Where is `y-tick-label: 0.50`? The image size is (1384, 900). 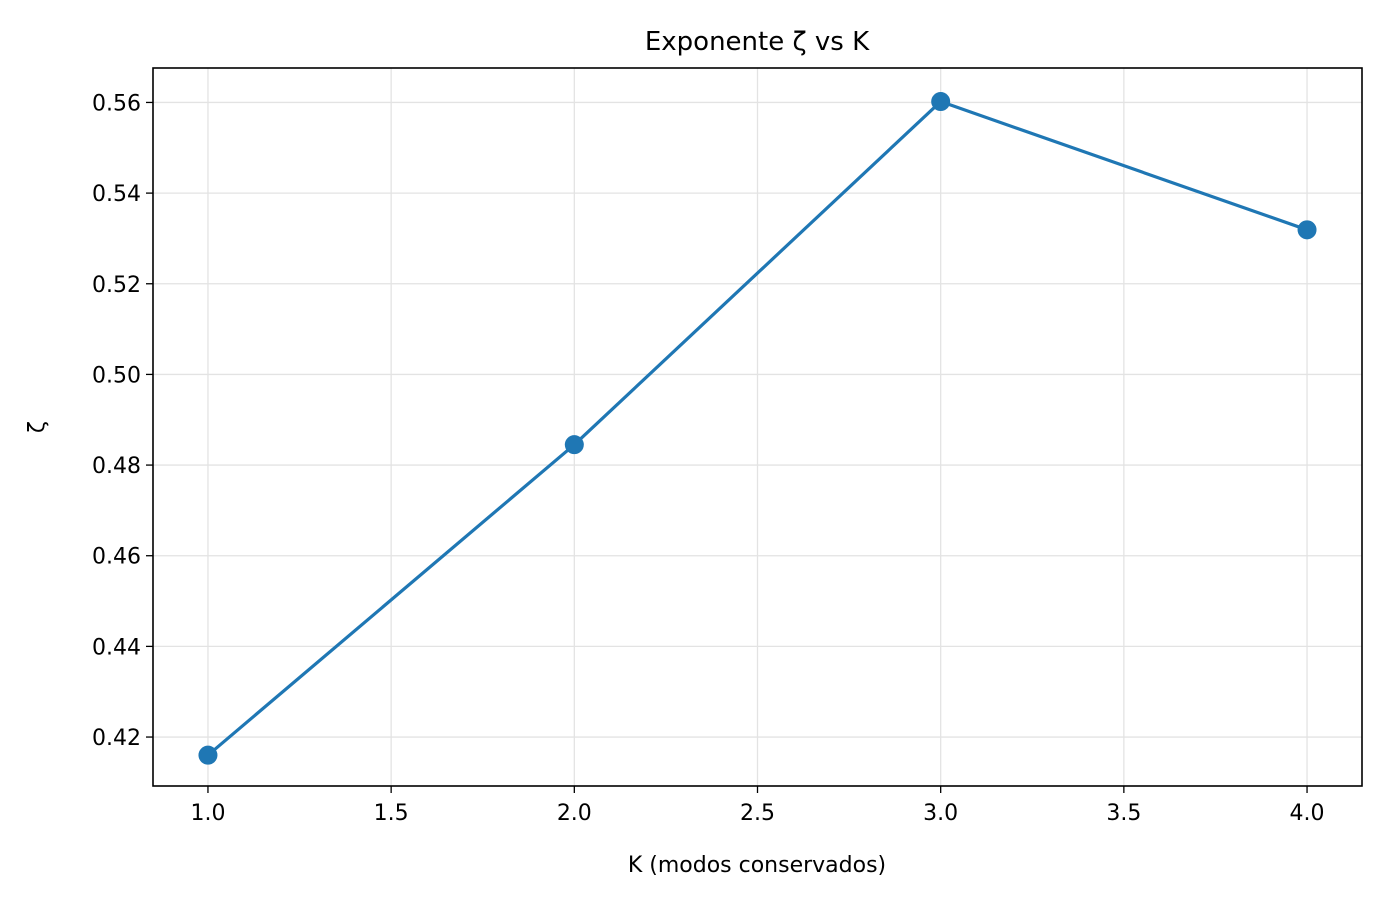 y-tick-label: 0.50 is located at coordinates (116, 375).